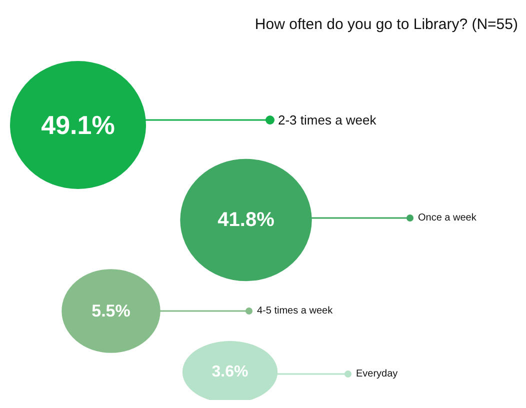  What do you see at coordinates (377, 374) in the screenshot?
I see `category-label: Everyday` at bounding box center [377, 374].